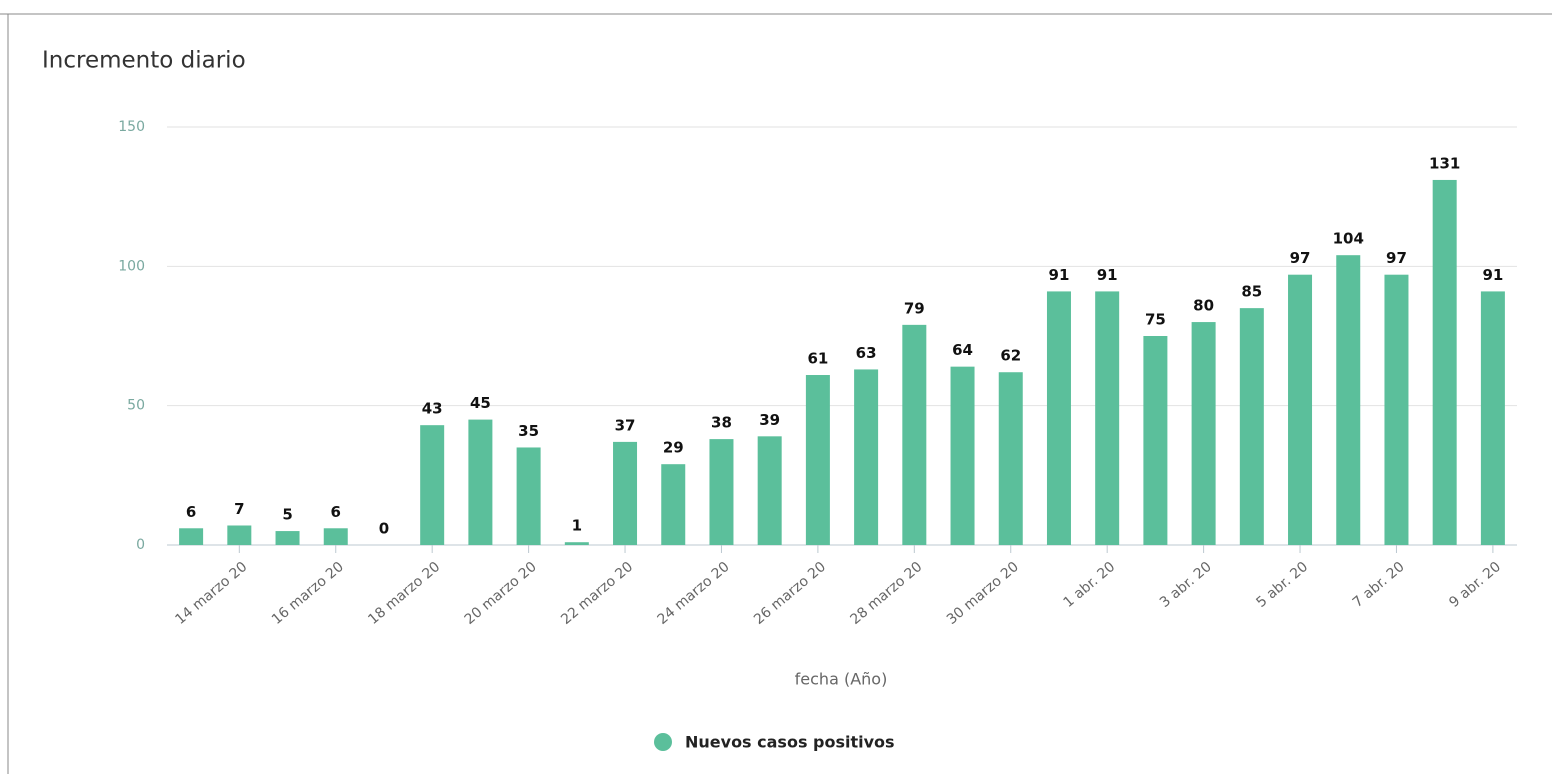 This screenshot has height=774, width=1552. I want to click on chart-title: Incremento diario, so click(144, 61).